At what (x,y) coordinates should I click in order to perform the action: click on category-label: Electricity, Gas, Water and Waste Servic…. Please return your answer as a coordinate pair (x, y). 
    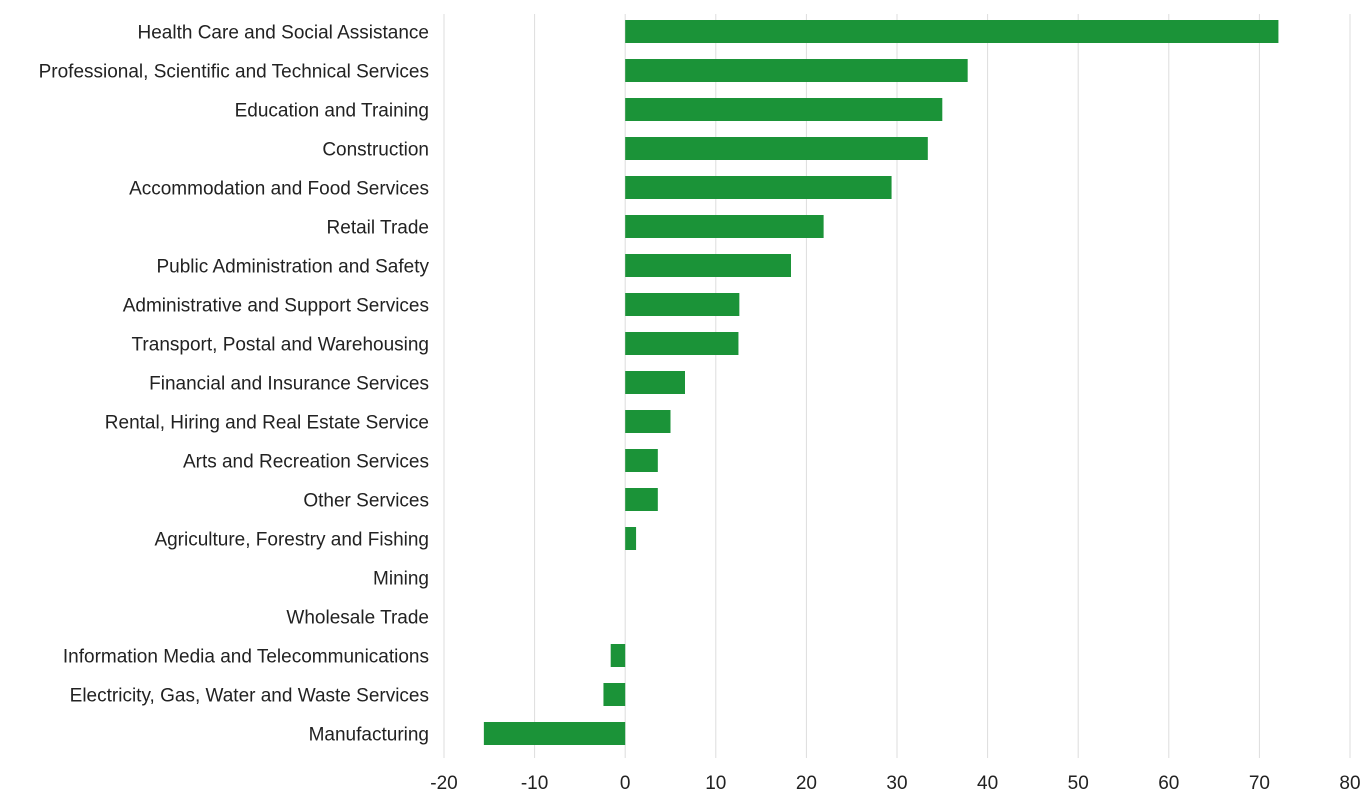
    Looking at the image, I should click on (249, 696).